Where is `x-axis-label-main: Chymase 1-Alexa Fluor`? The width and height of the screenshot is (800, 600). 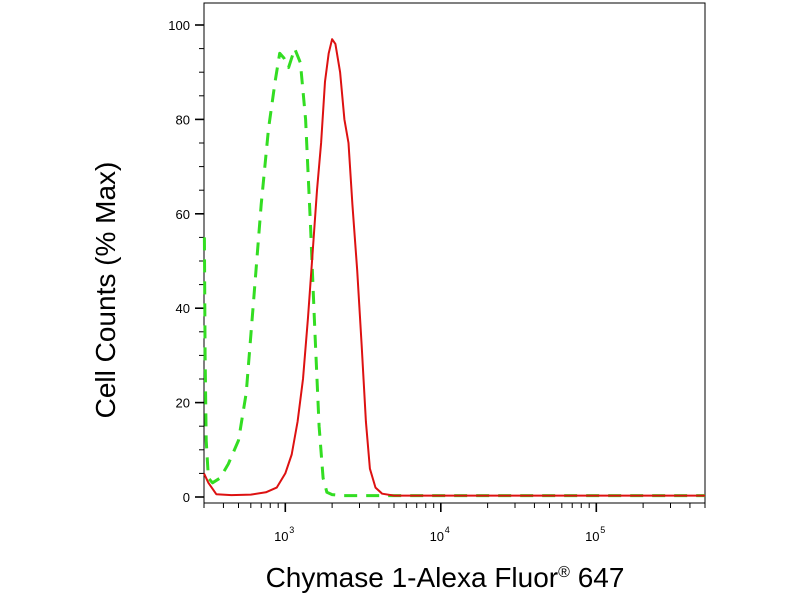
x-axis-label-main: Chymase 1-Alexa Fluor is located at coordinates (412, 577).